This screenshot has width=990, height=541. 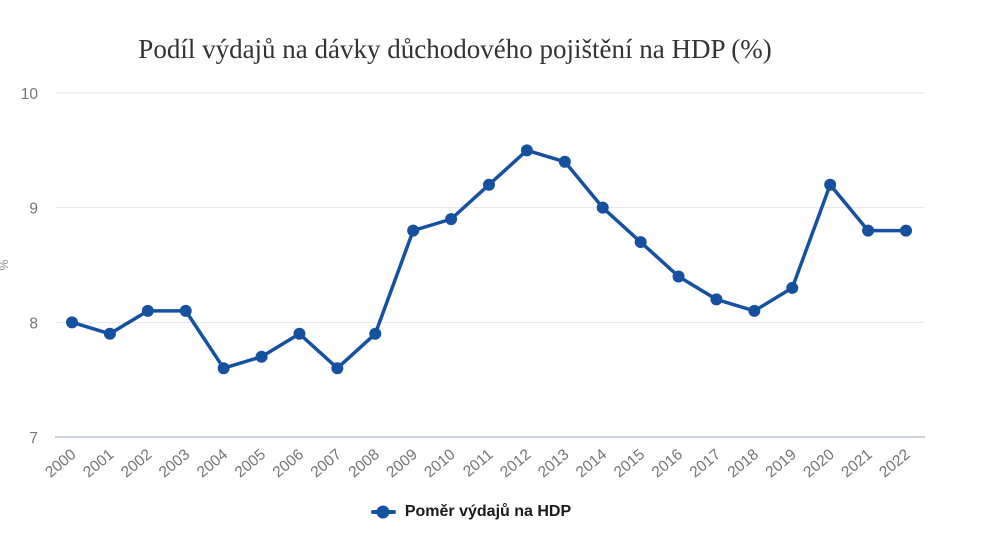 What do you see at coordinates (33, 209) in the screenshot?
I see `y-tick-label: 9` at bounding box center [33, 209].